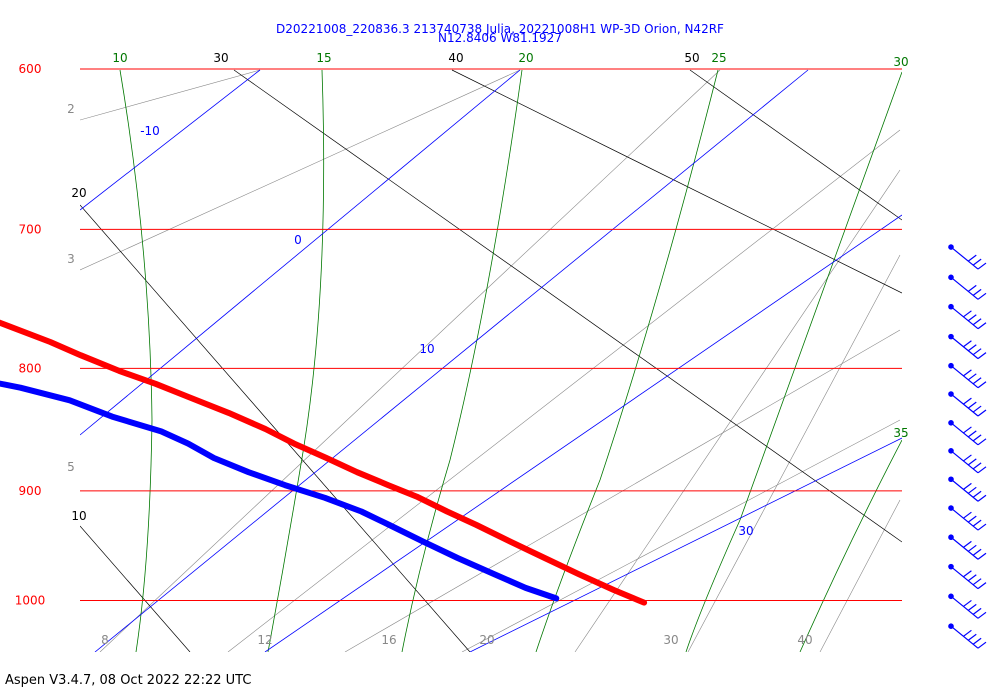 The image size is (1000, 700). I want to click on mixing-ratio-label: 2, so click(71, 109).